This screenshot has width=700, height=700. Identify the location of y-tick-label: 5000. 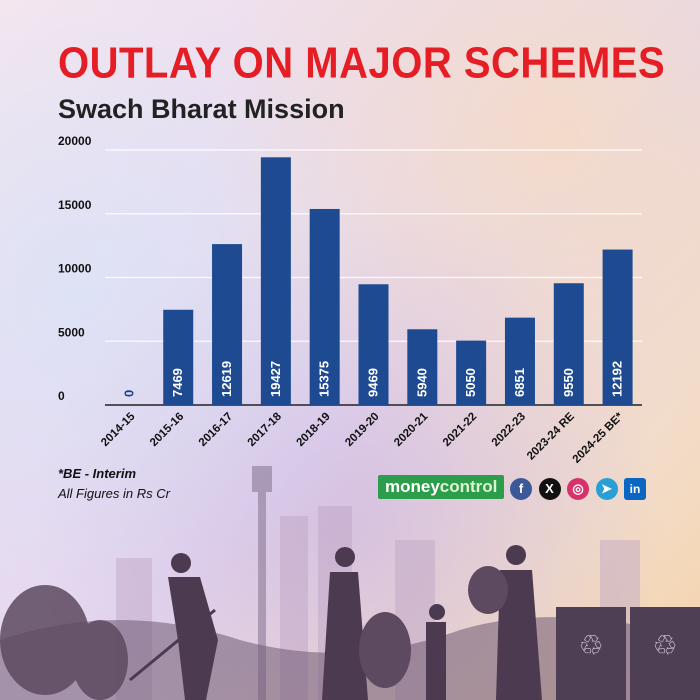
(71, 332).